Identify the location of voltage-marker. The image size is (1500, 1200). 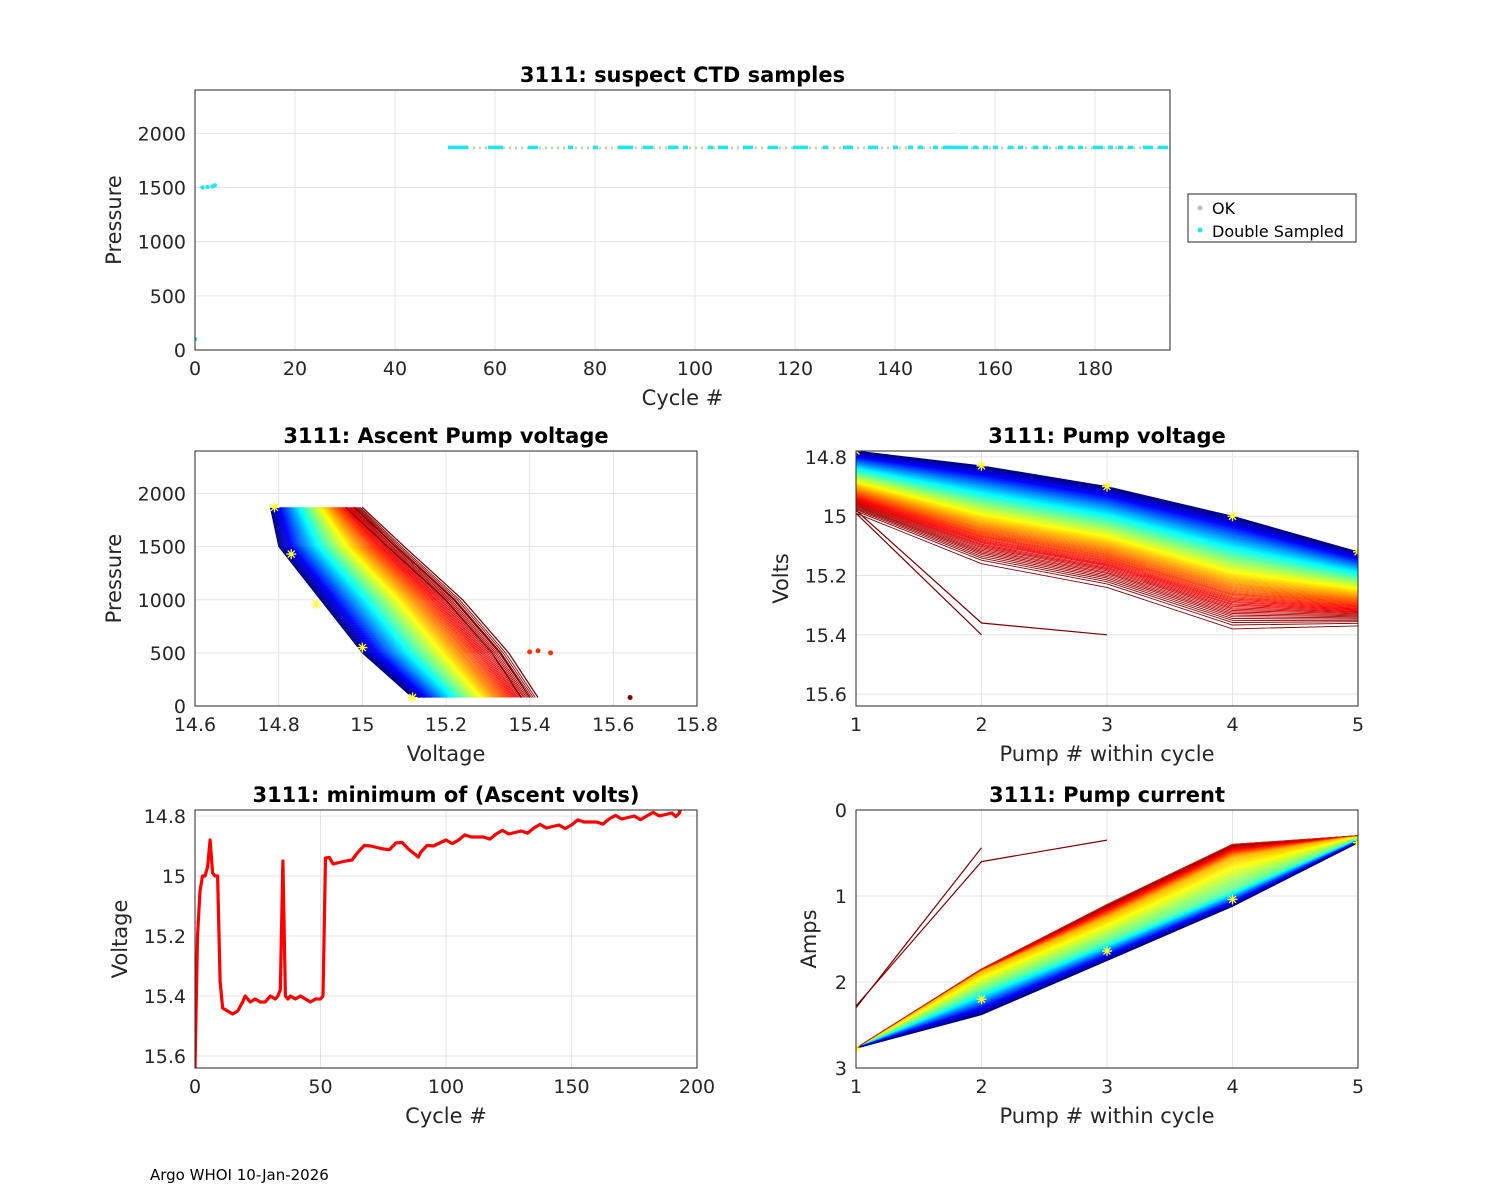
(1232, 516).